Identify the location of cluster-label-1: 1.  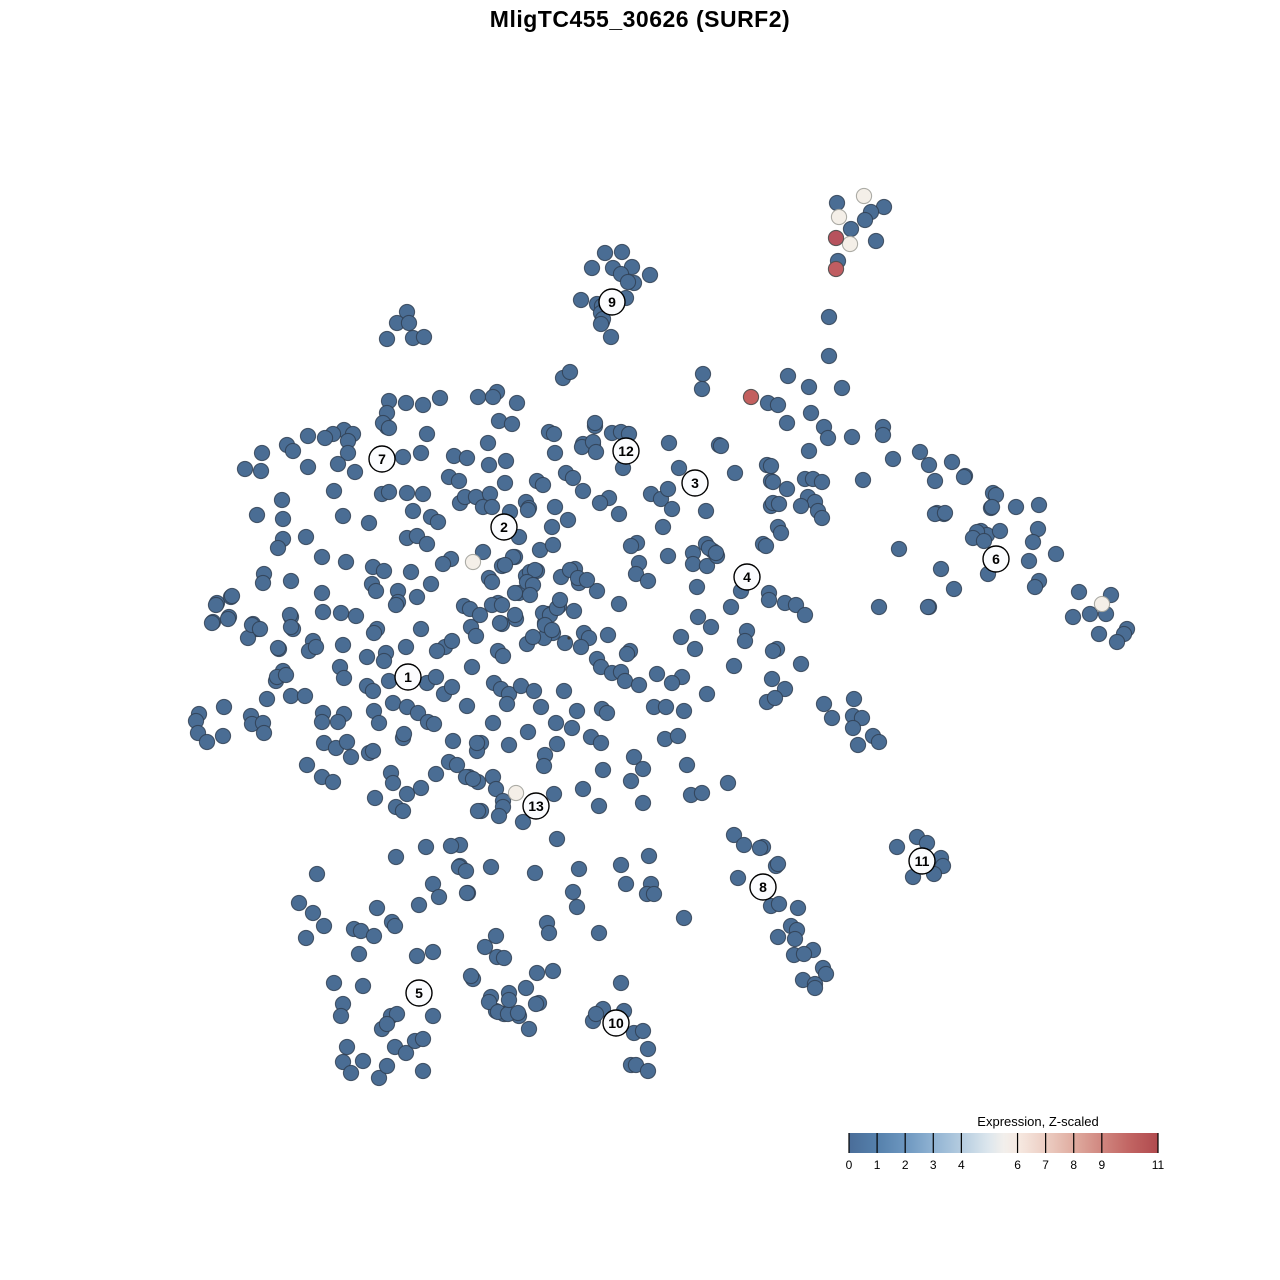
(408, 677).